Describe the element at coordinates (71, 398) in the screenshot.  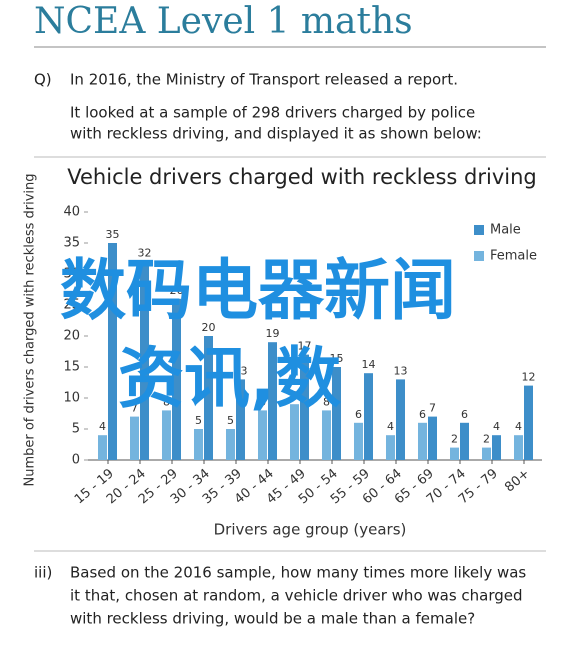
I see `y-tick-label: 10` at that location.